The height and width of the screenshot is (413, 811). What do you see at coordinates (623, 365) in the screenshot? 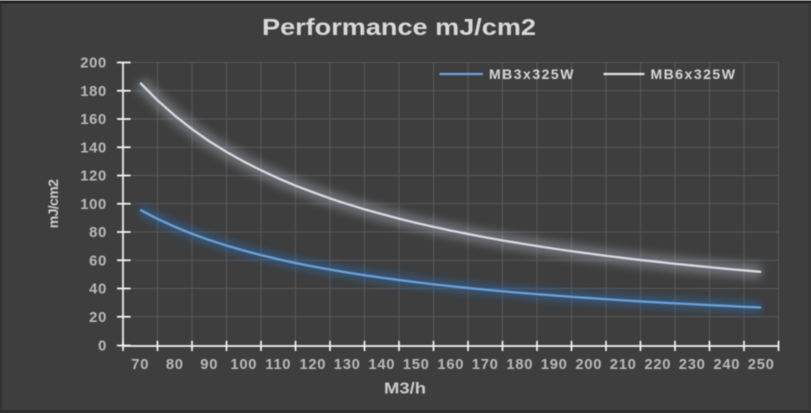
I see `svg-text: 210` at bounding box center [623, 365].